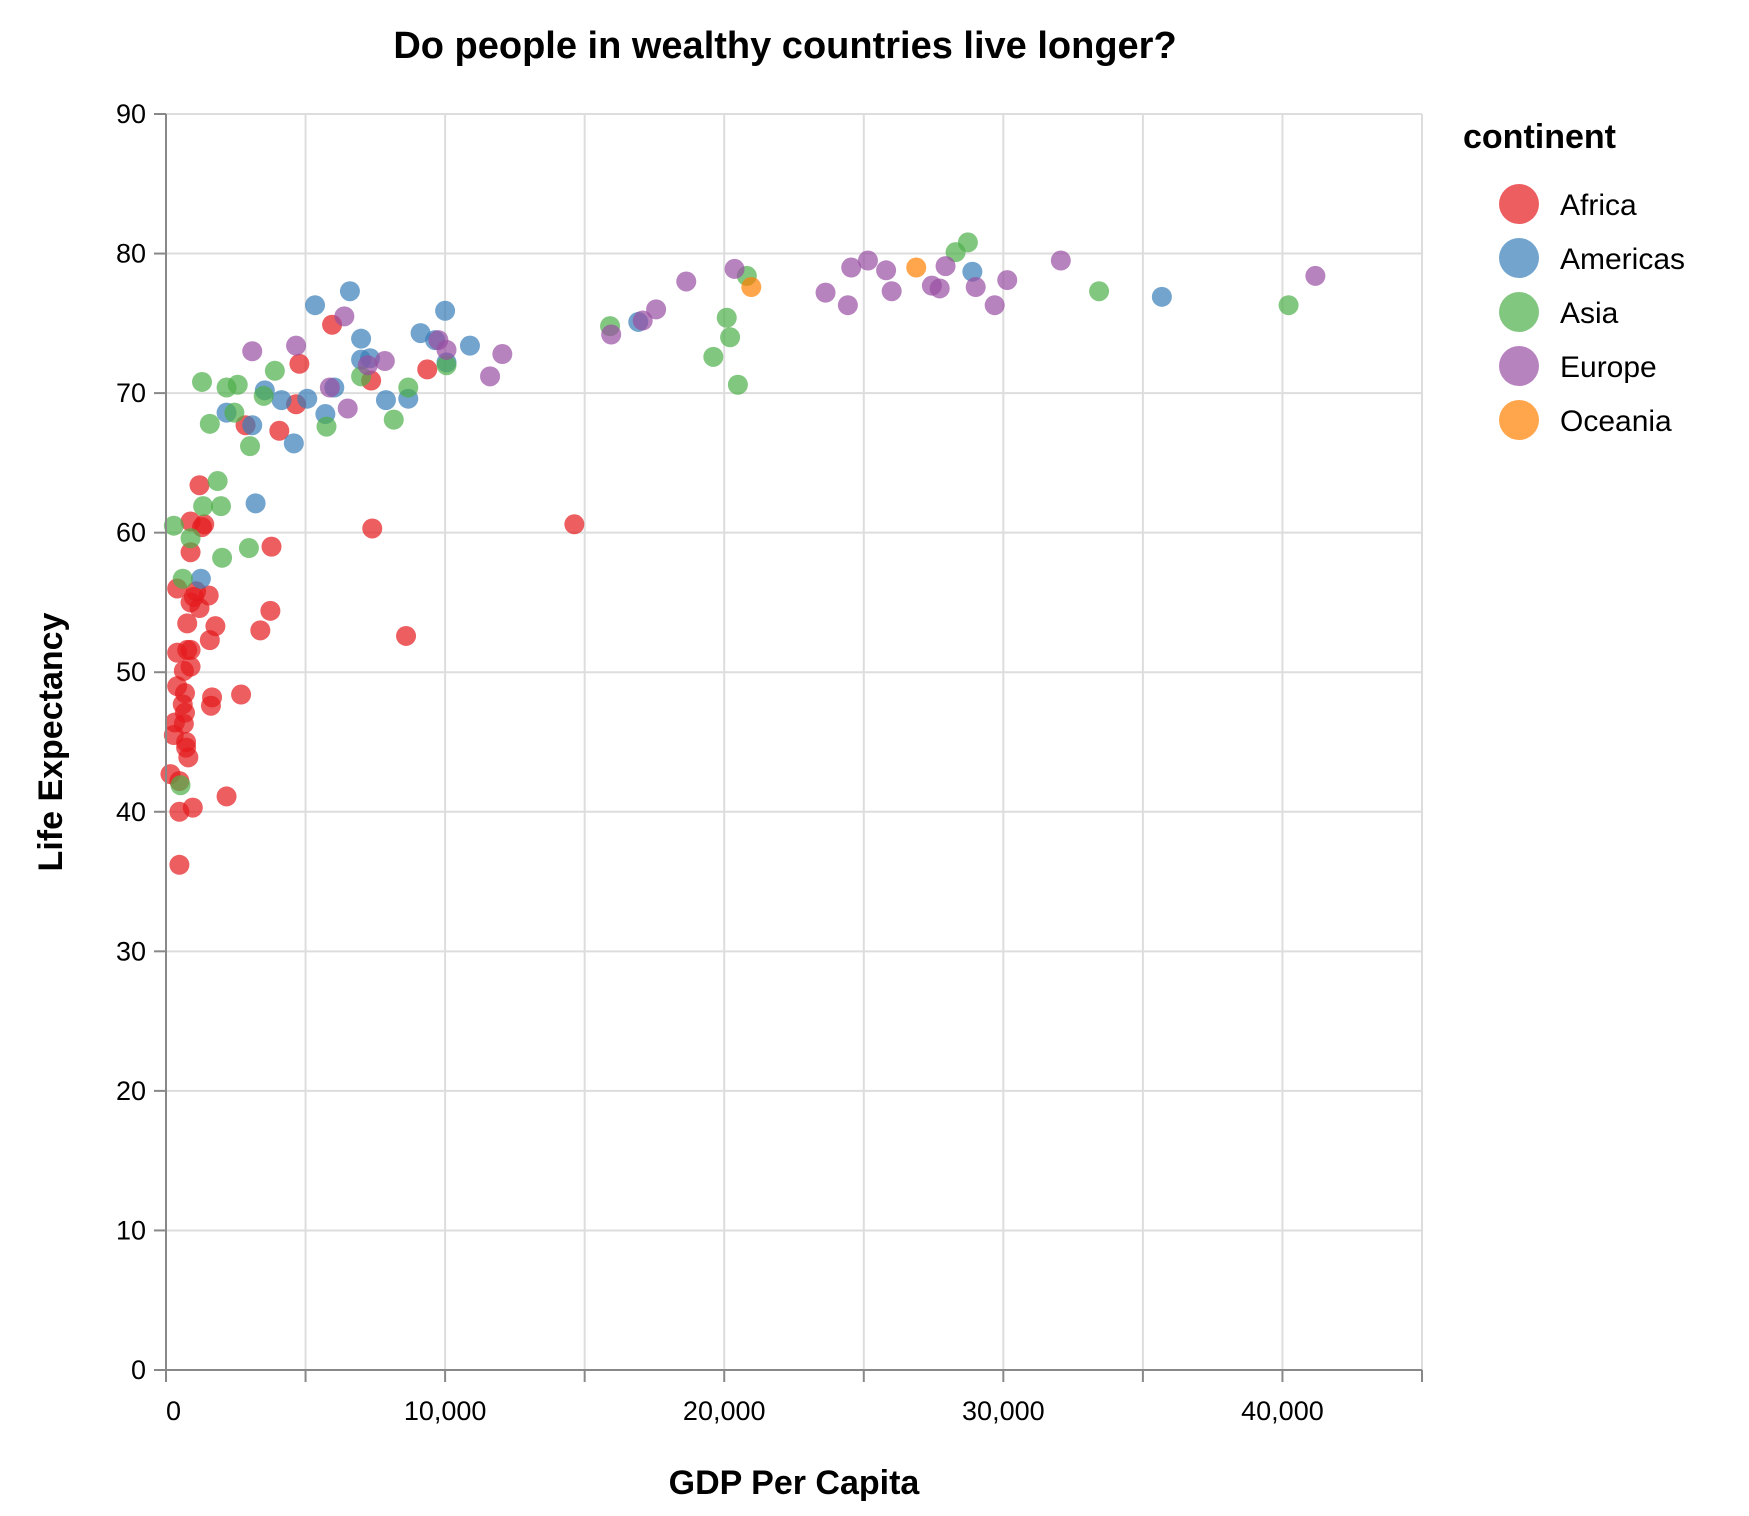 The image size is (1749, 1516). What do you see at coordinates (131, 1091) in the screenshot?
I see `y-tick-label: 20` at bounding box center [131, 1091].